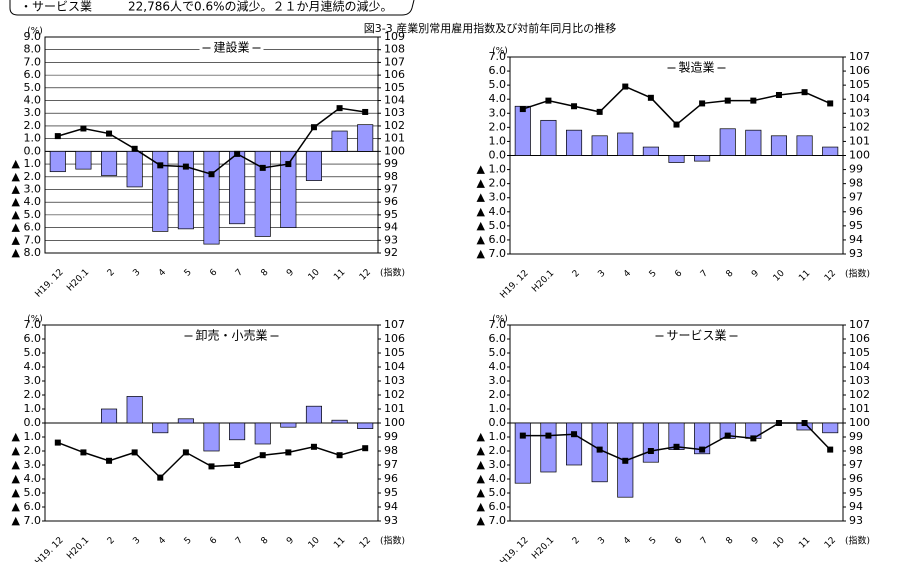  What do you see at coordinates (391, 464) in the screenshot?
I see `y2-tick-label: 97` at bounding box center [391, 464].